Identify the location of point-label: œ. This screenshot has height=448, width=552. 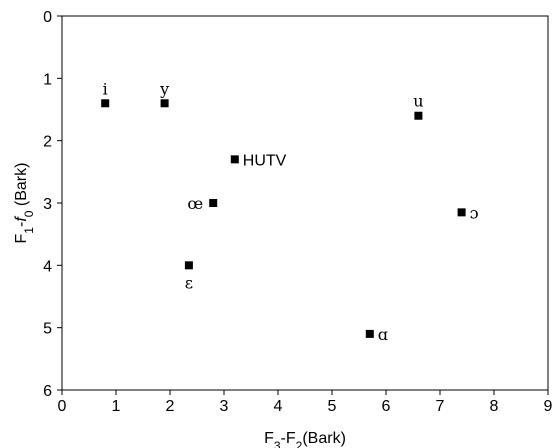
(195, 203).